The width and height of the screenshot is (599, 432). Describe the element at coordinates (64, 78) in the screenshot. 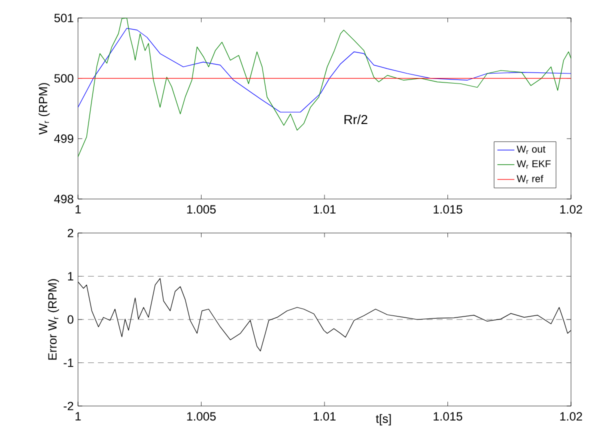

I see `y-tick-label: 500` at that location.